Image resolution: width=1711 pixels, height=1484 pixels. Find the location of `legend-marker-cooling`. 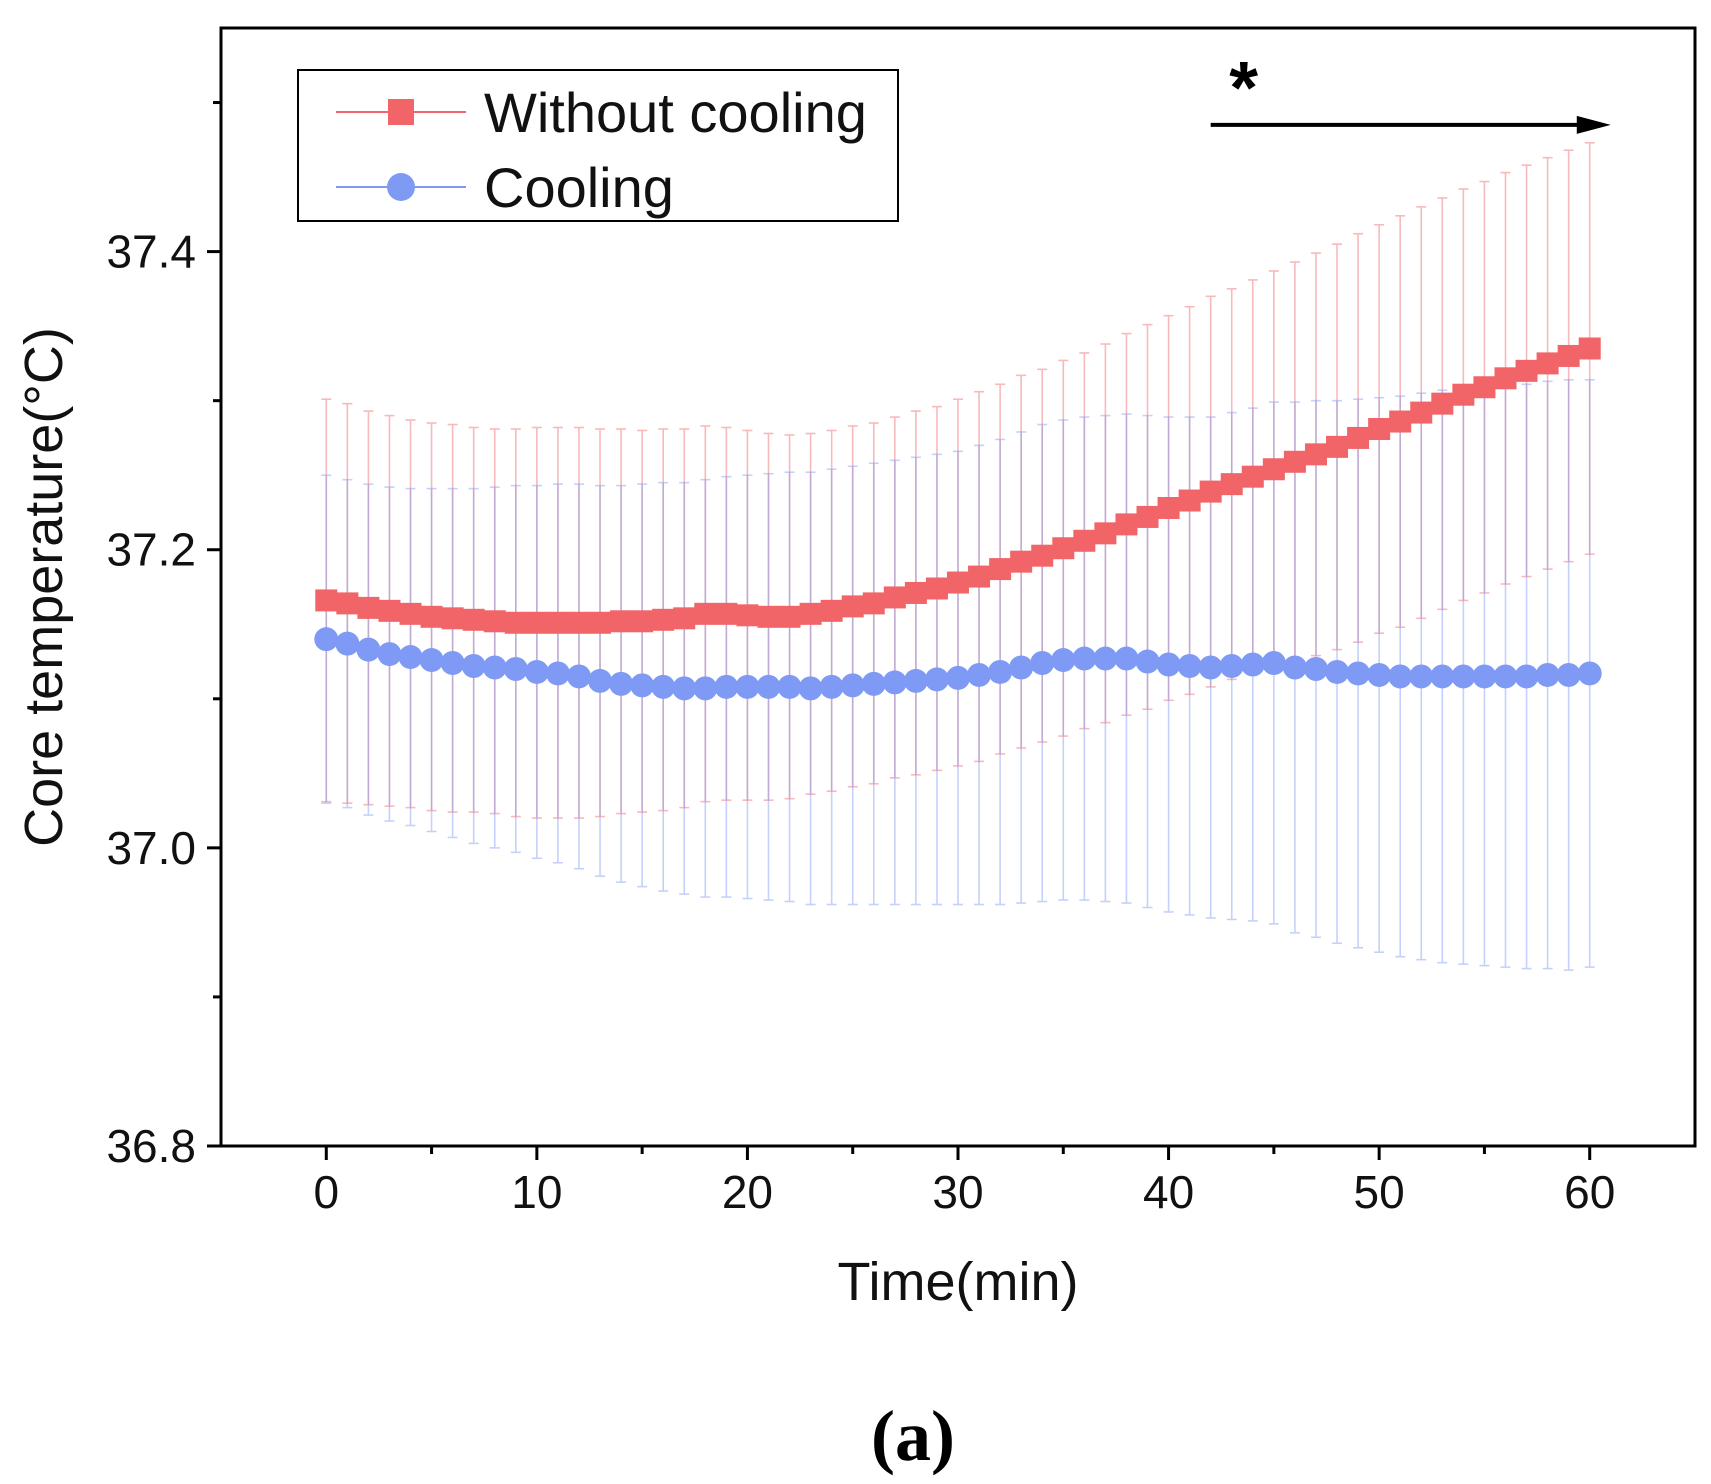

legend-marker-cooling is located at coordinates (401, 187).